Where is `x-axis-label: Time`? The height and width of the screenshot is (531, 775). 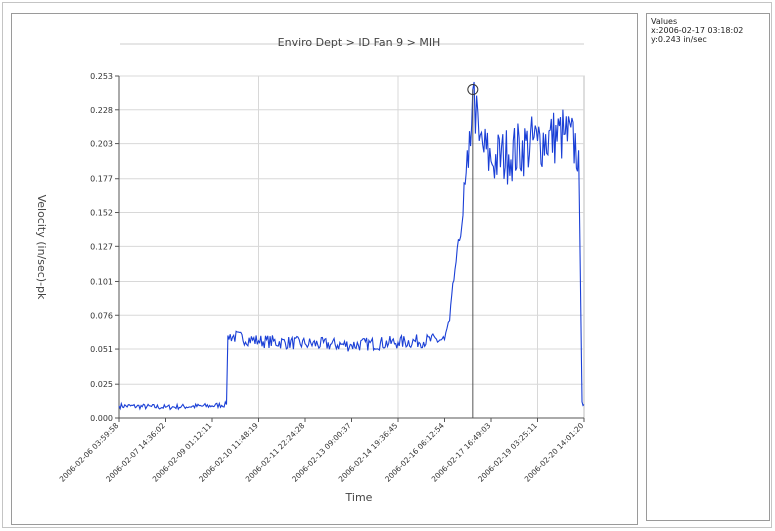
x-axis-label: Time is located at coordinates (359, 497).